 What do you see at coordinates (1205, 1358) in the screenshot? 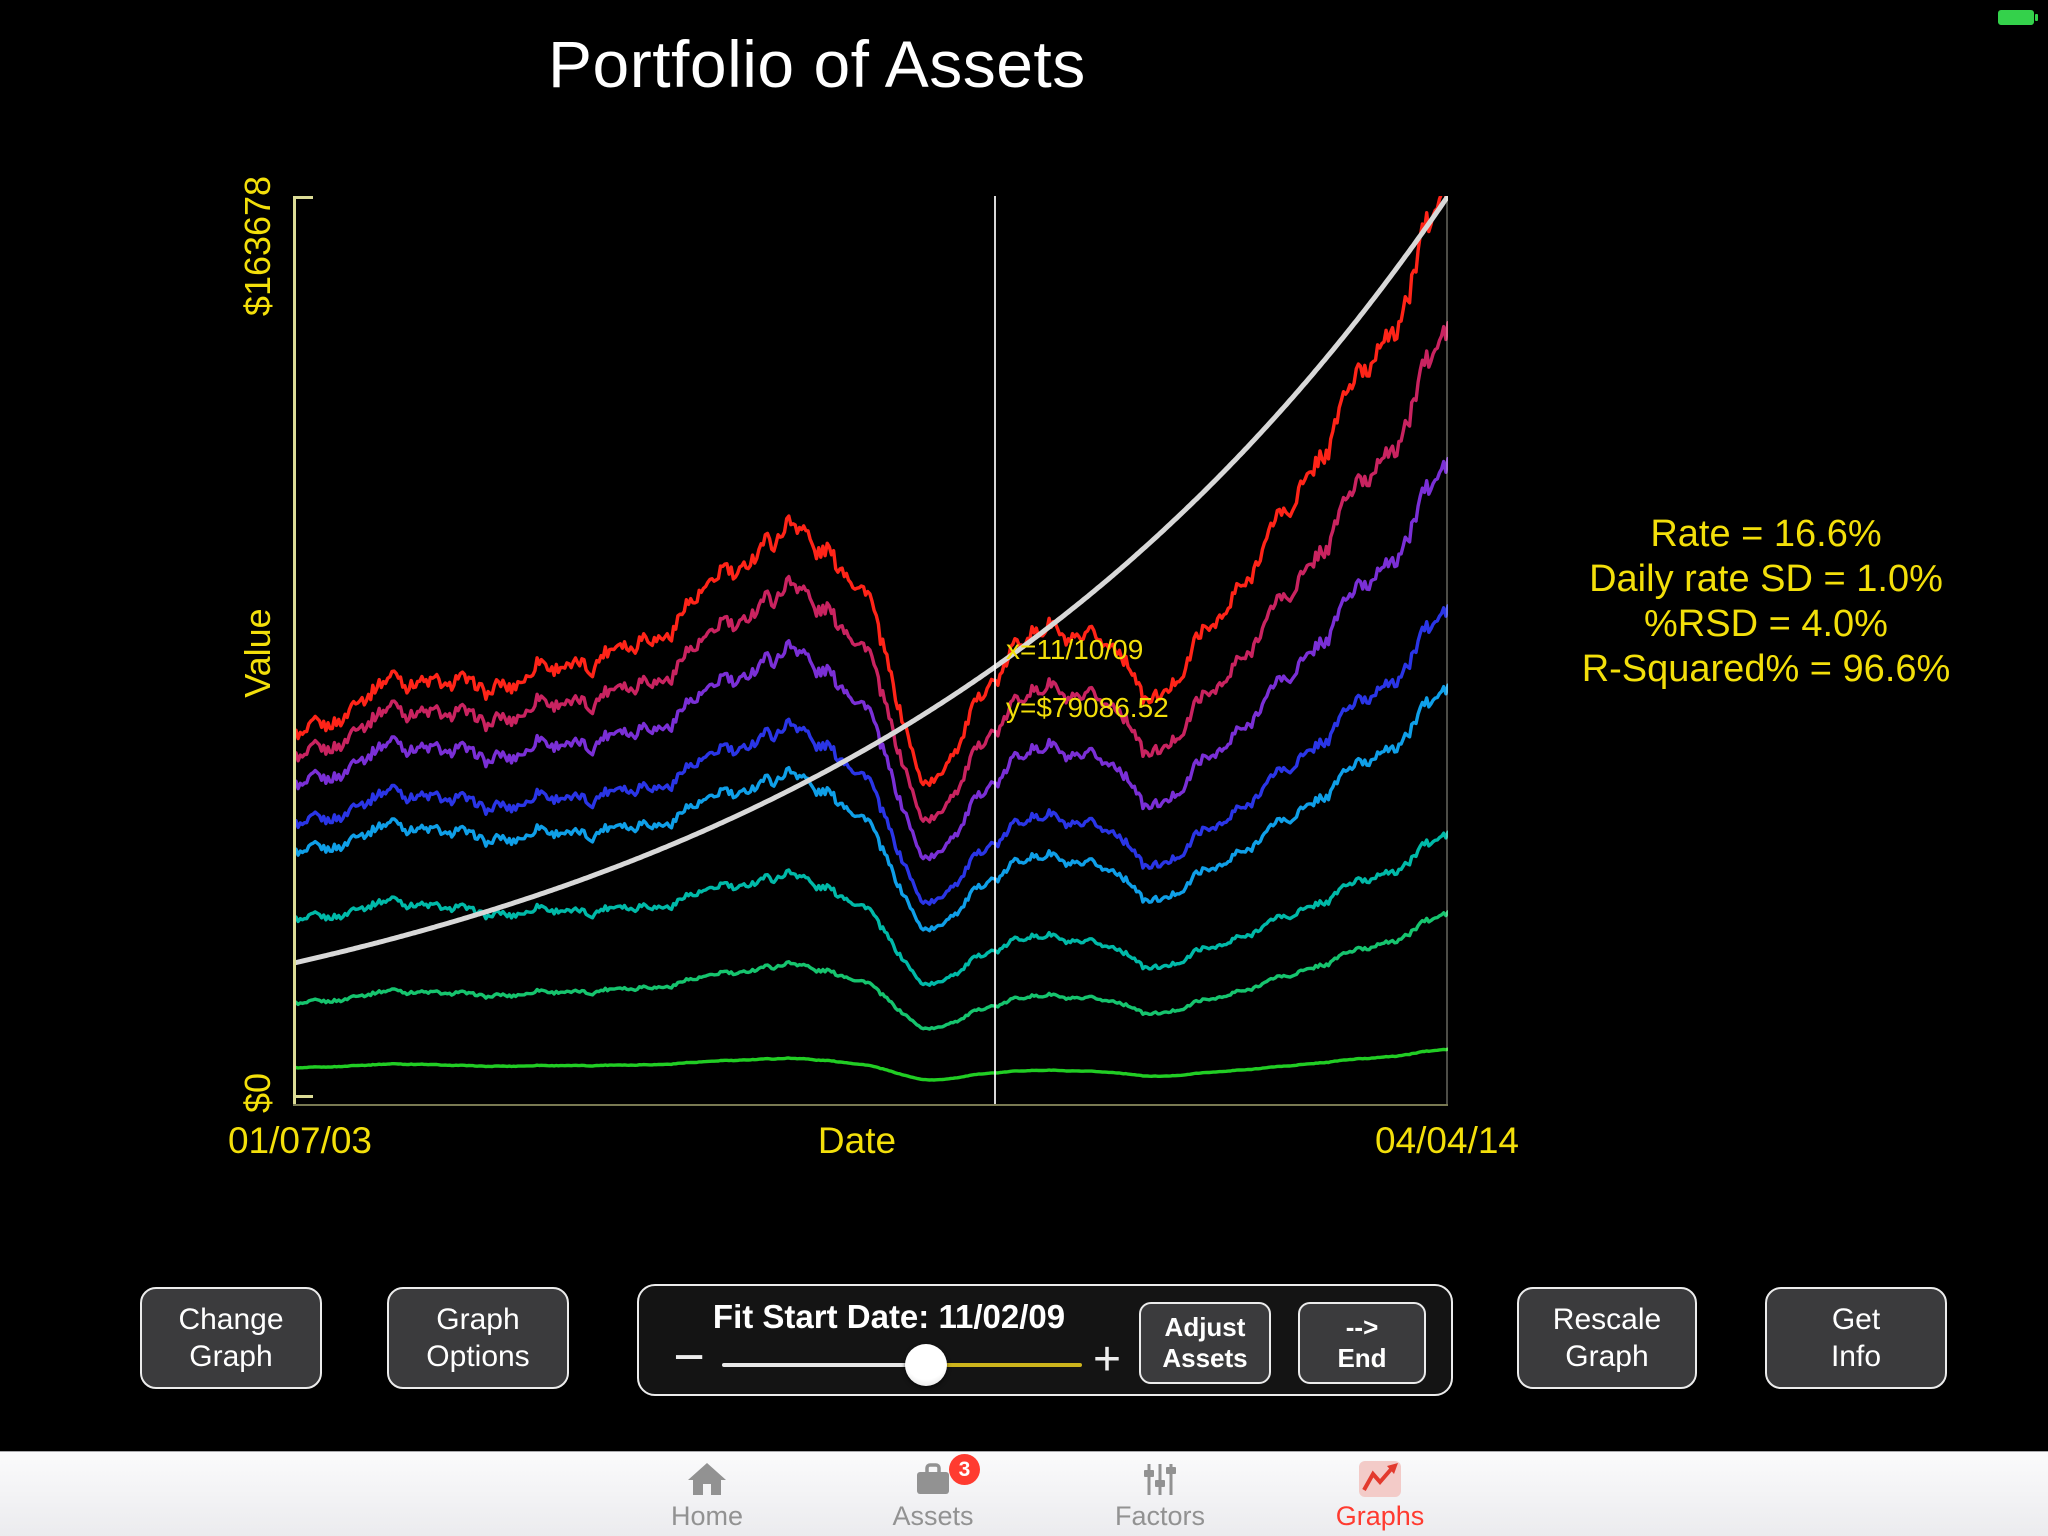
I see `adjust-assets-label-2: Assets` at bounding box center [1205, 1358].